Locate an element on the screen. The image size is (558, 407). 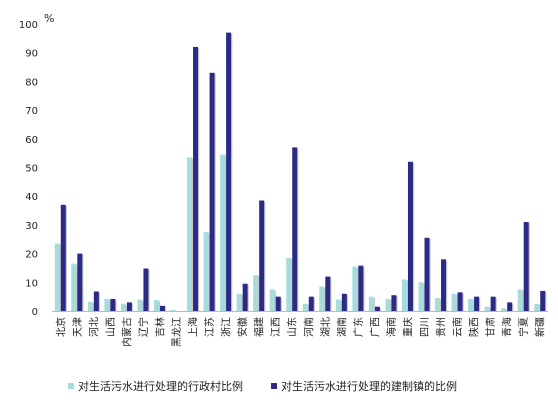
category-label: 甘肃 is located at coordinates (490, 327).